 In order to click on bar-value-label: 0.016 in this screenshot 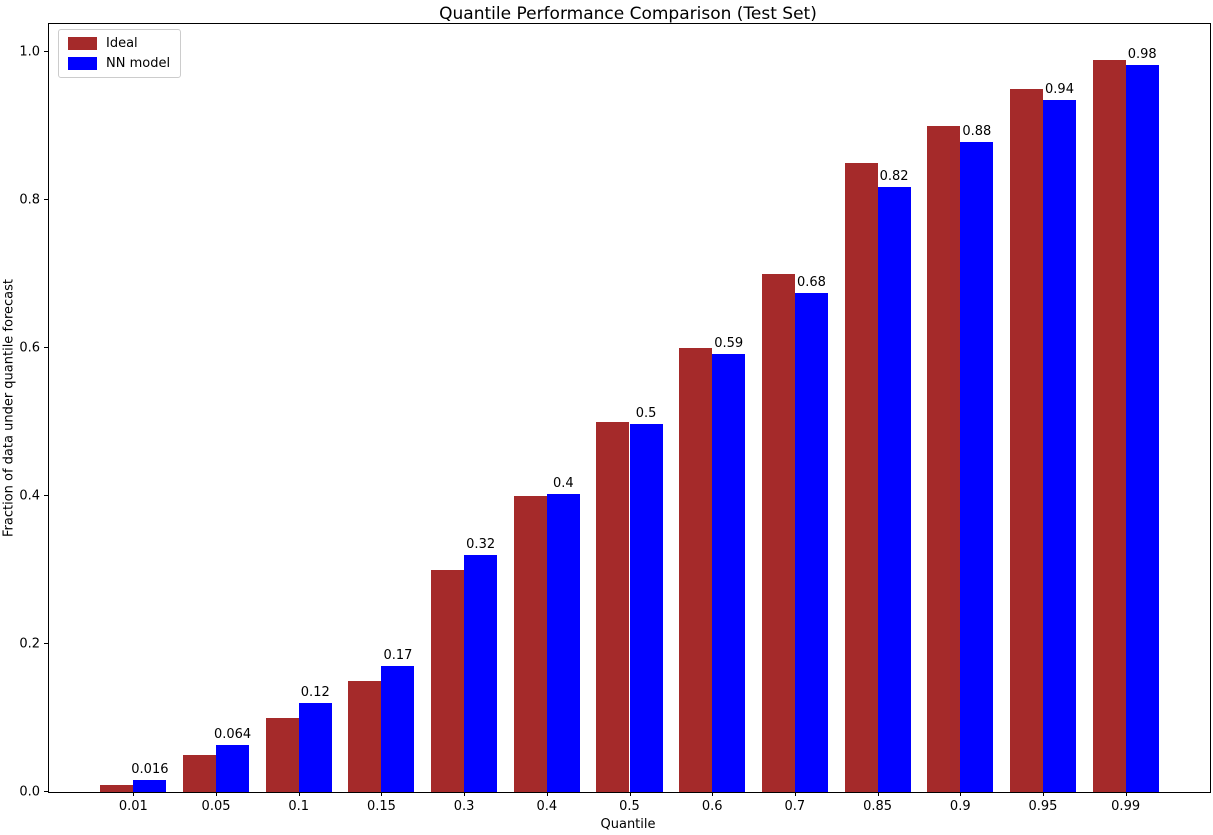, I will do `click(150, 770)`.